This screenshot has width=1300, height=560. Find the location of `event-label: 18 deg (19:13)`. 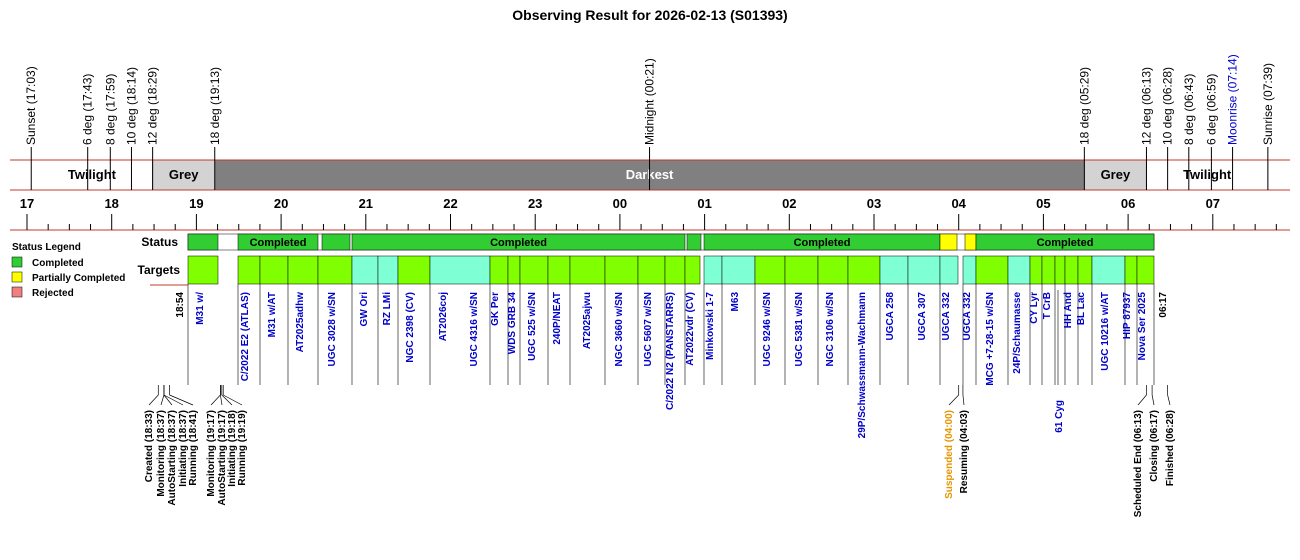

event-label: 18 deg (19:13) is located at coordinates (215, 106).